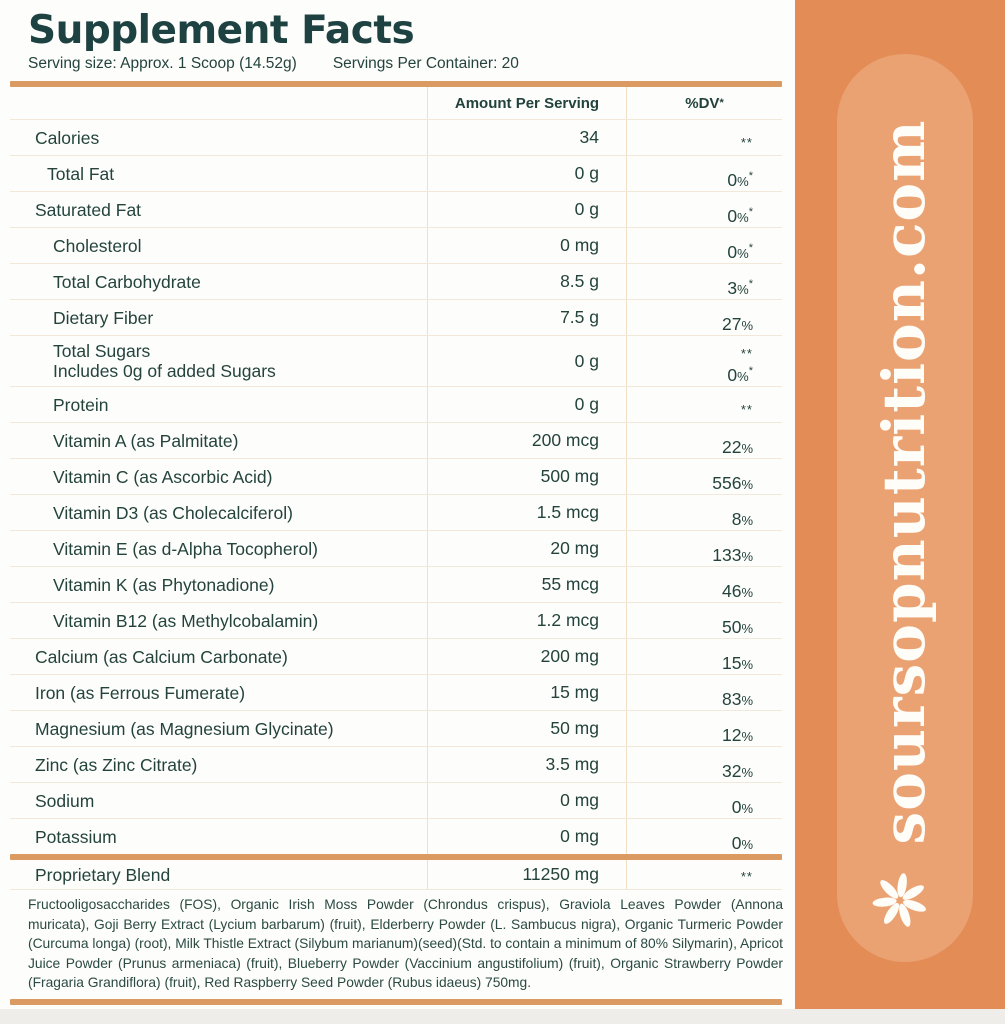  Describe the element at coordinates (526, 620) in the screenshot. I see `nutrient-amount: 1.2 mcg` at that location.